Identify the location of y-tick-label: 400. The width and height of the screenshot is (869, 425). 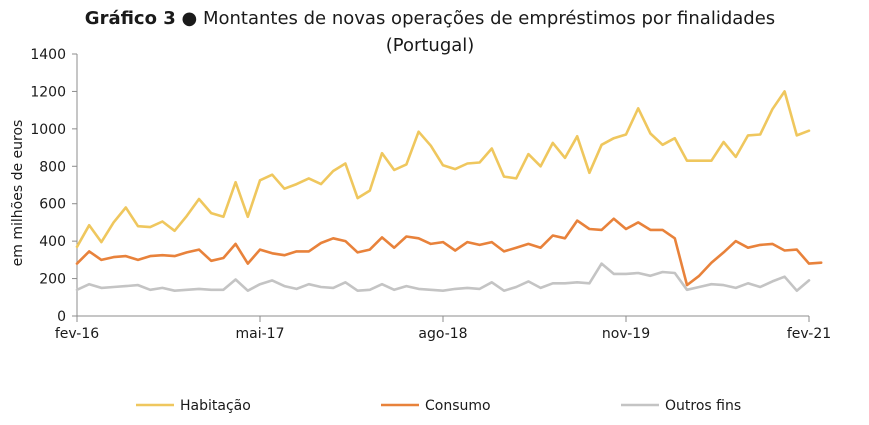
(52, 242).